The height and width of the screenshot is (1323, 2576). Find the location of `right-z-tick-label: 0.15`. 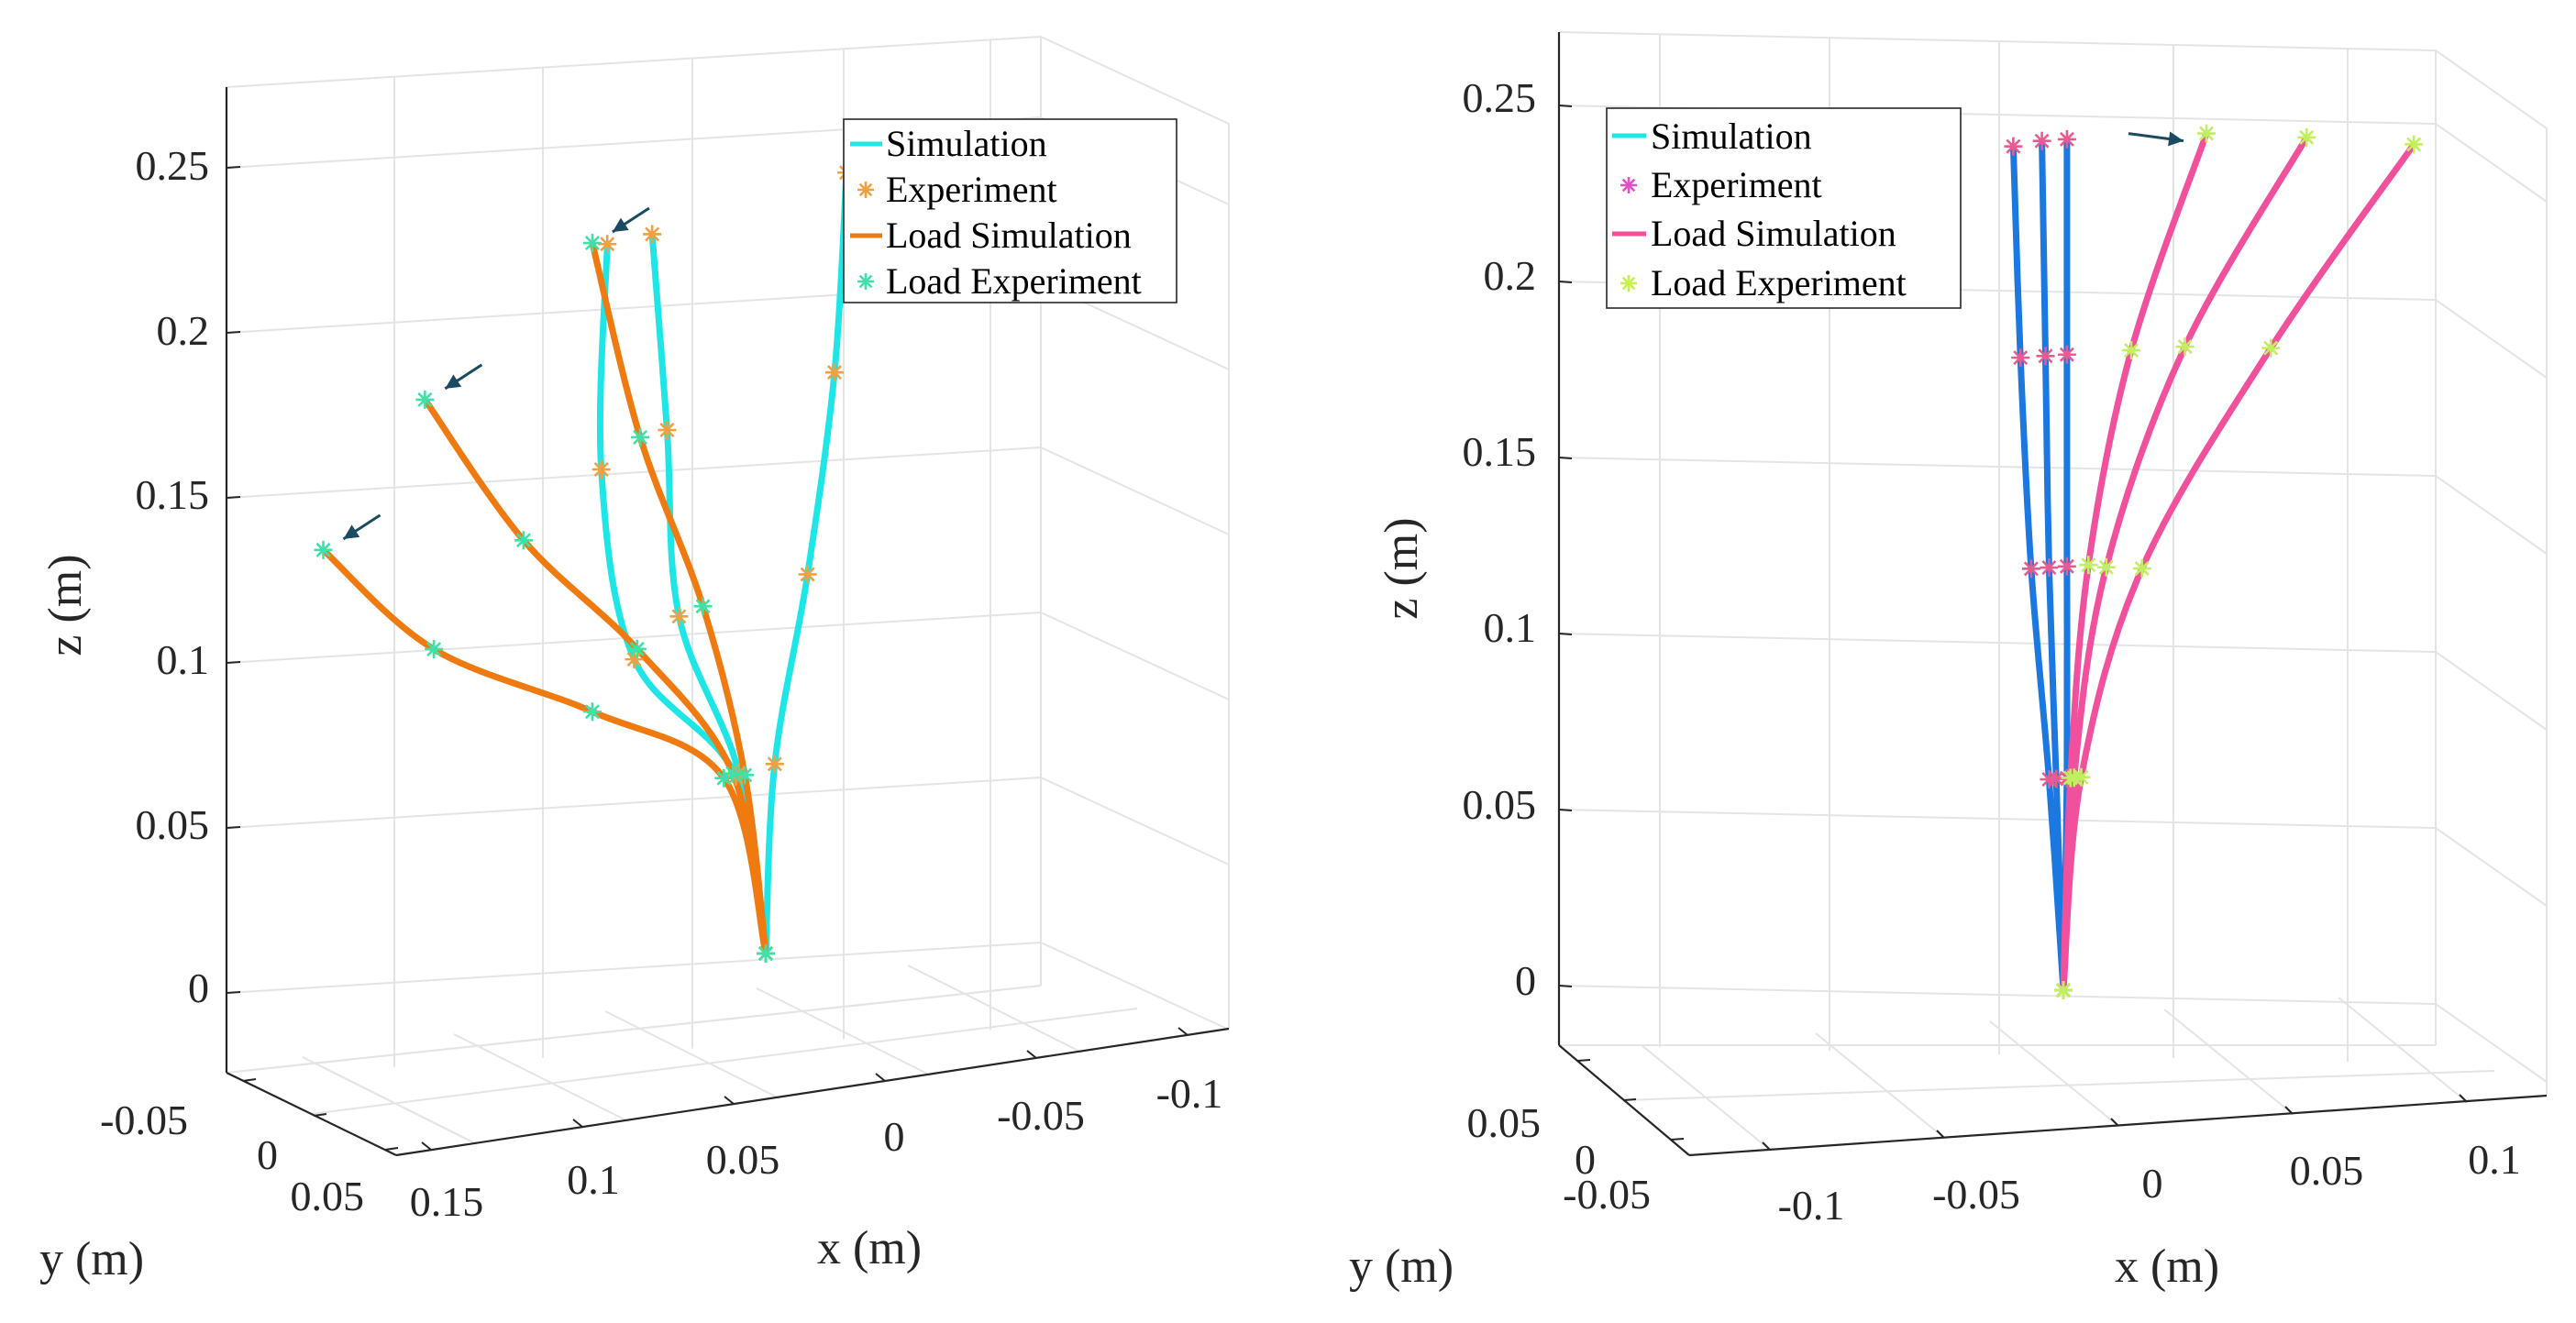

right-z-tick-label: 0.15 is located at coordinates (1500, 451).